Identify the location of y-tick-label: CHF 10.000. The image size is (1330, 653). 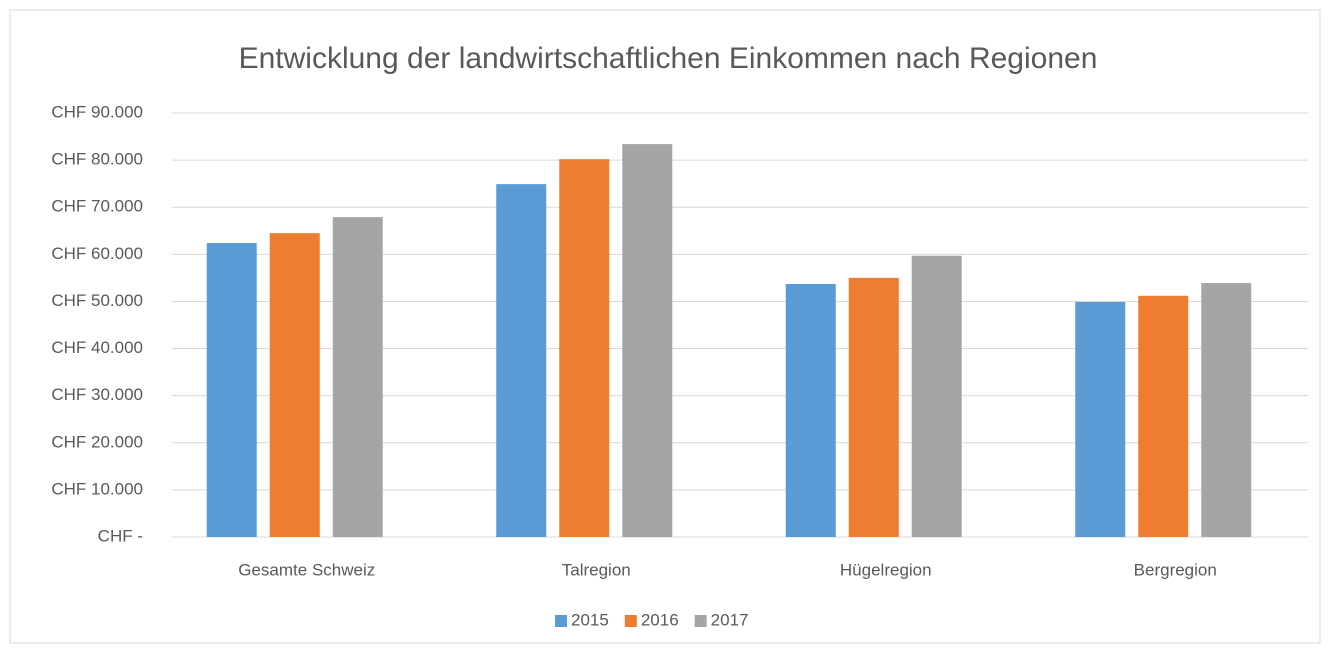
(97, 488).